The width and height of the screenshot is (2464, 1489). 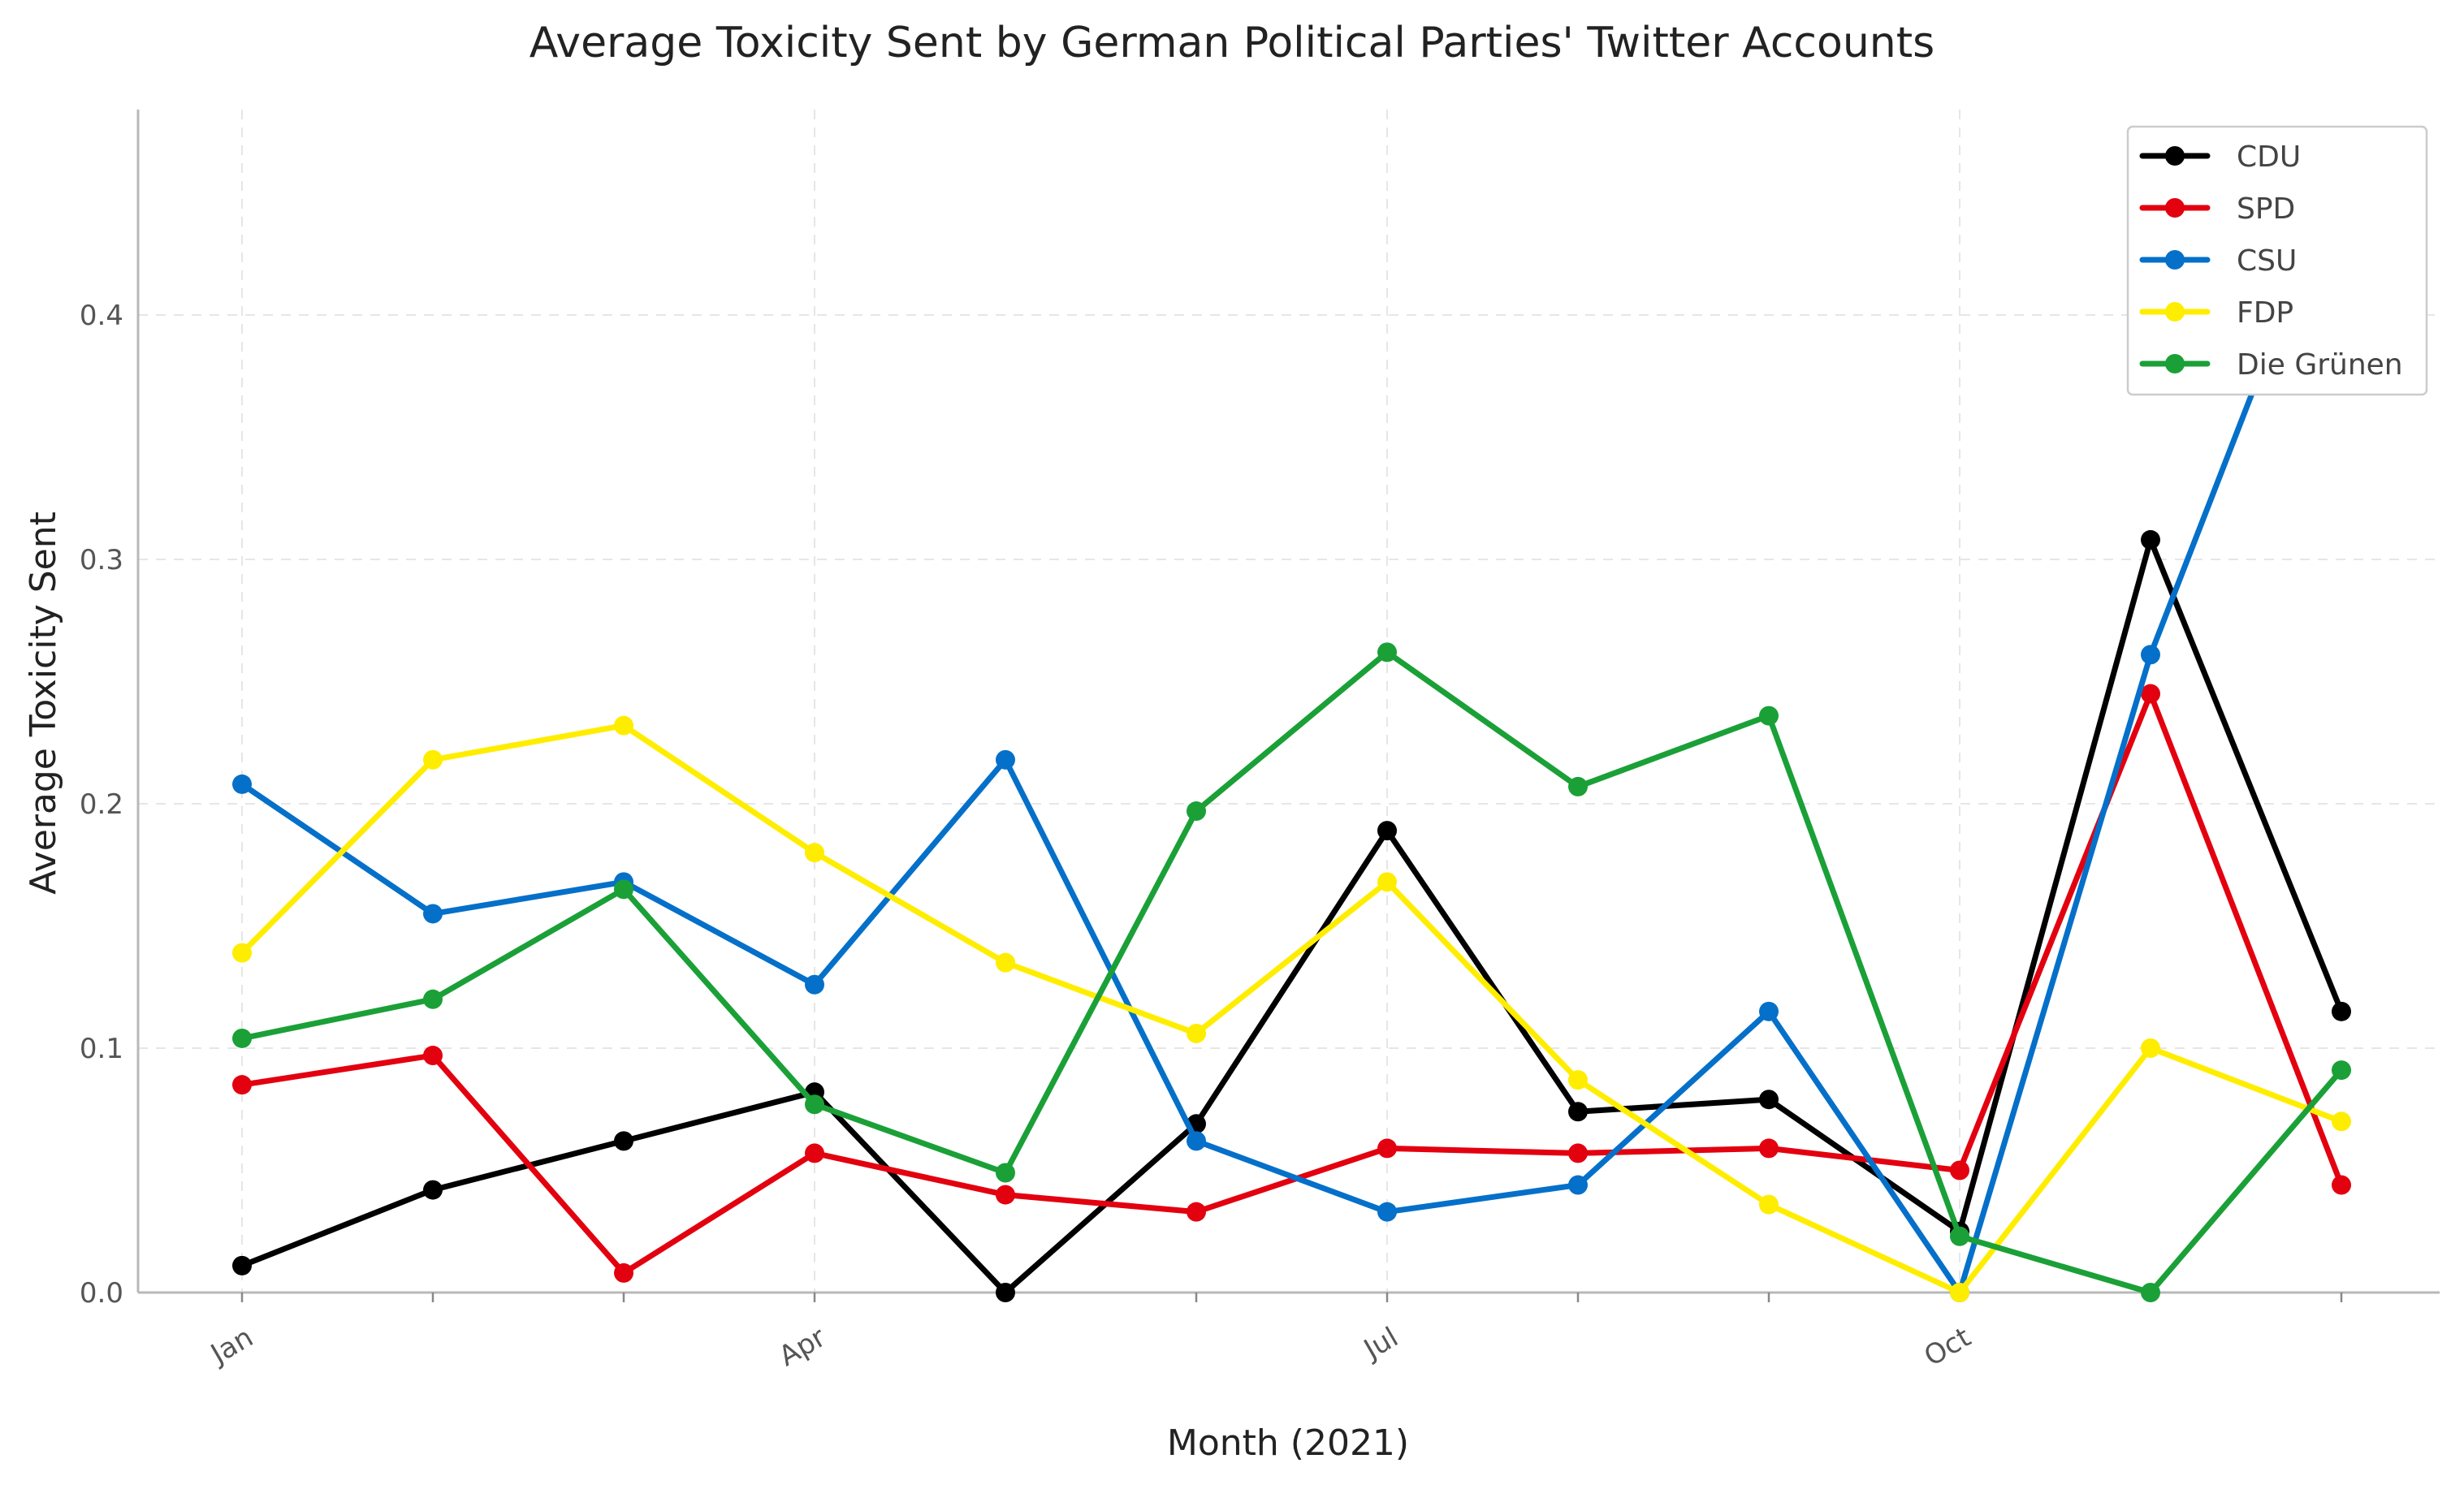 What do you see at coordinates (101, 1293) in the screenshot?
I see `y-tick-label: 0.0` at bounding box center [101, 1293].